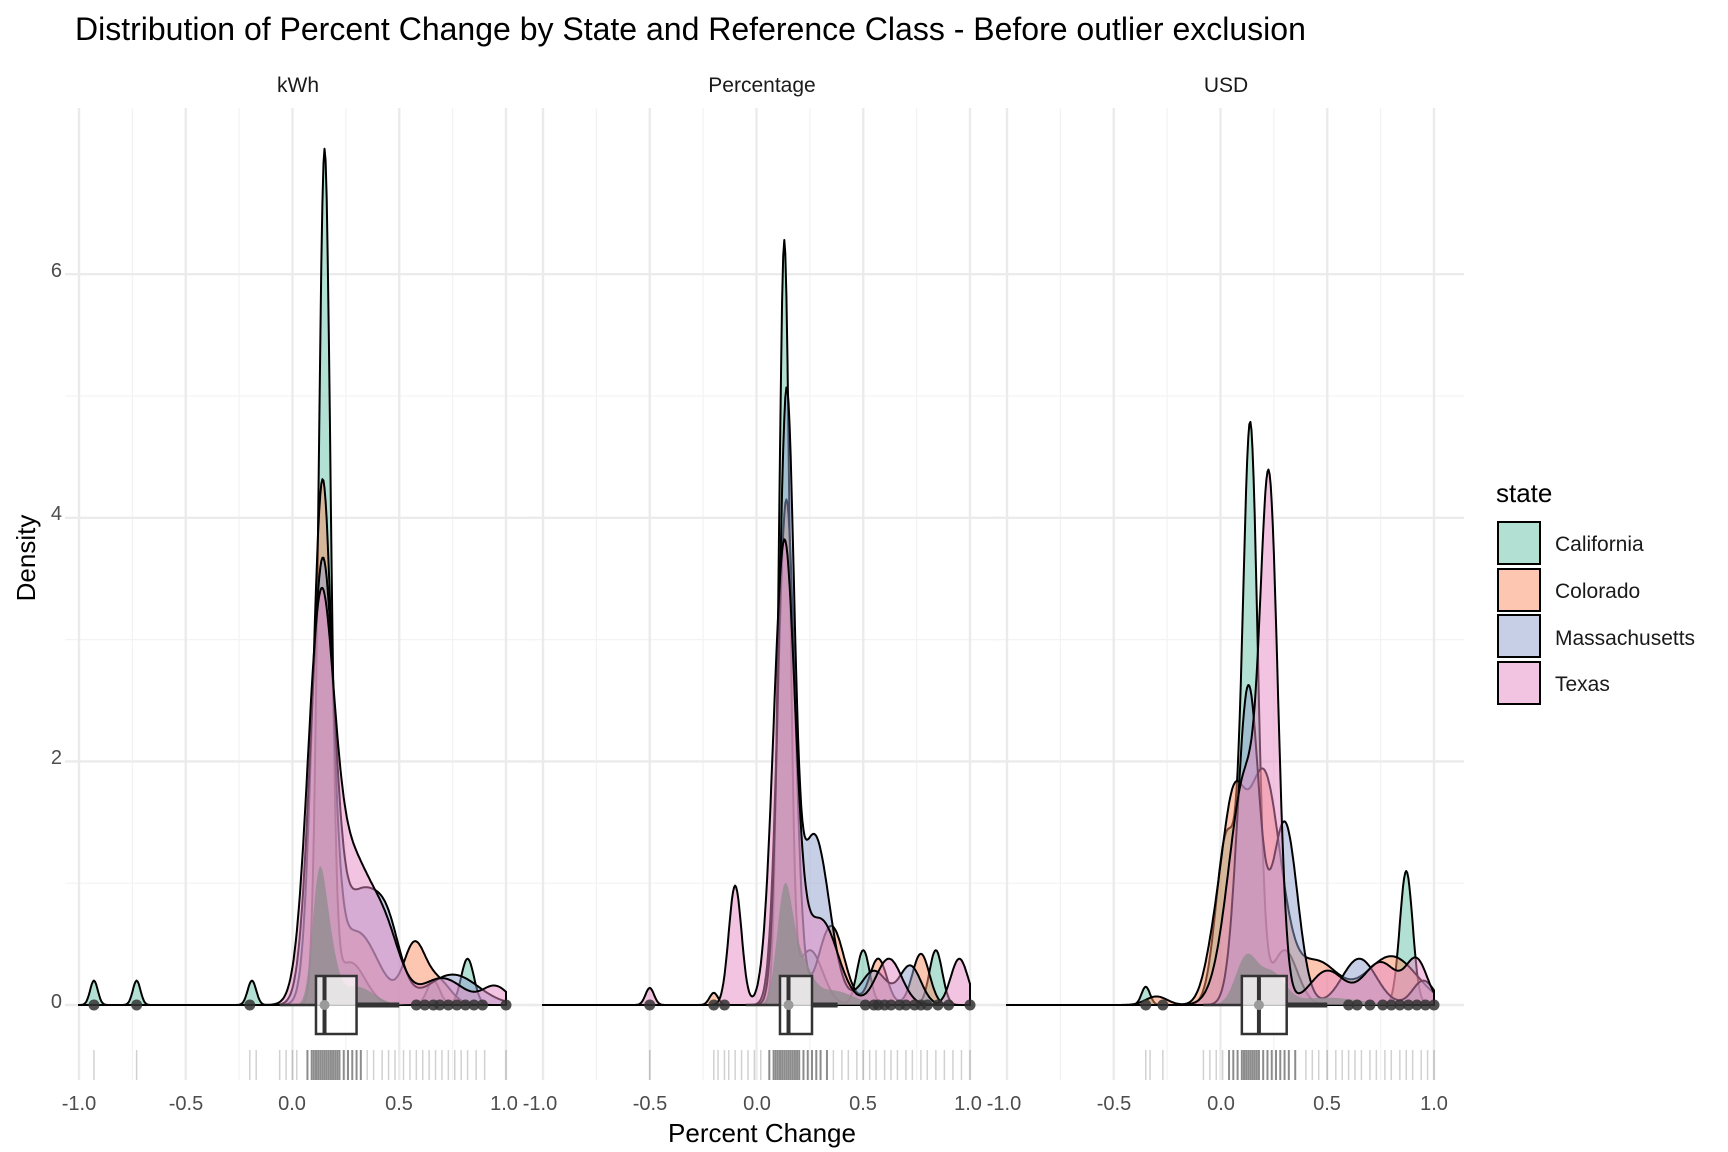 This screenshot has width=1728, height=1152. Describe the element at coordinates (762, 1133) in the screenshot. I see `x-axis-title: Percent Change` at that location.